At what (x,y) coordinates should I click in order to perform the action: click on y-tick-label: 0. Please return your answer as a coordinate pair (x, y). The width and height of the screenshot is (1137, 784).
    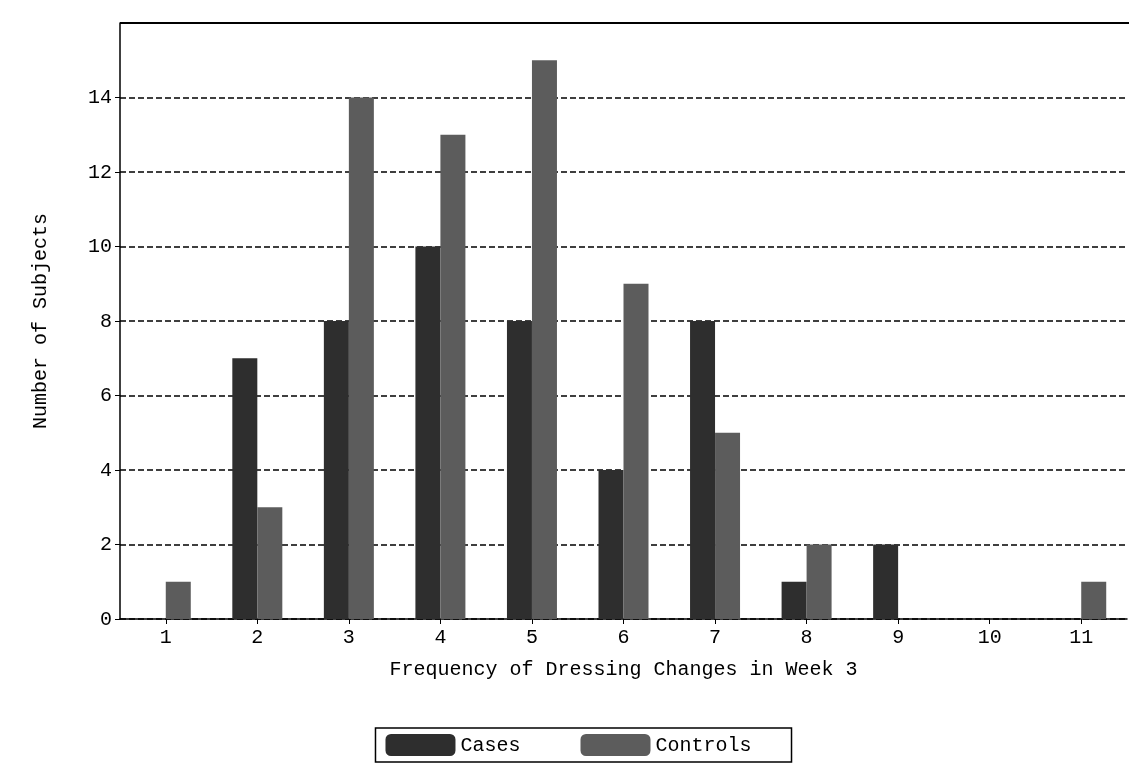
    Looking at the image, I should click on (105, 619).